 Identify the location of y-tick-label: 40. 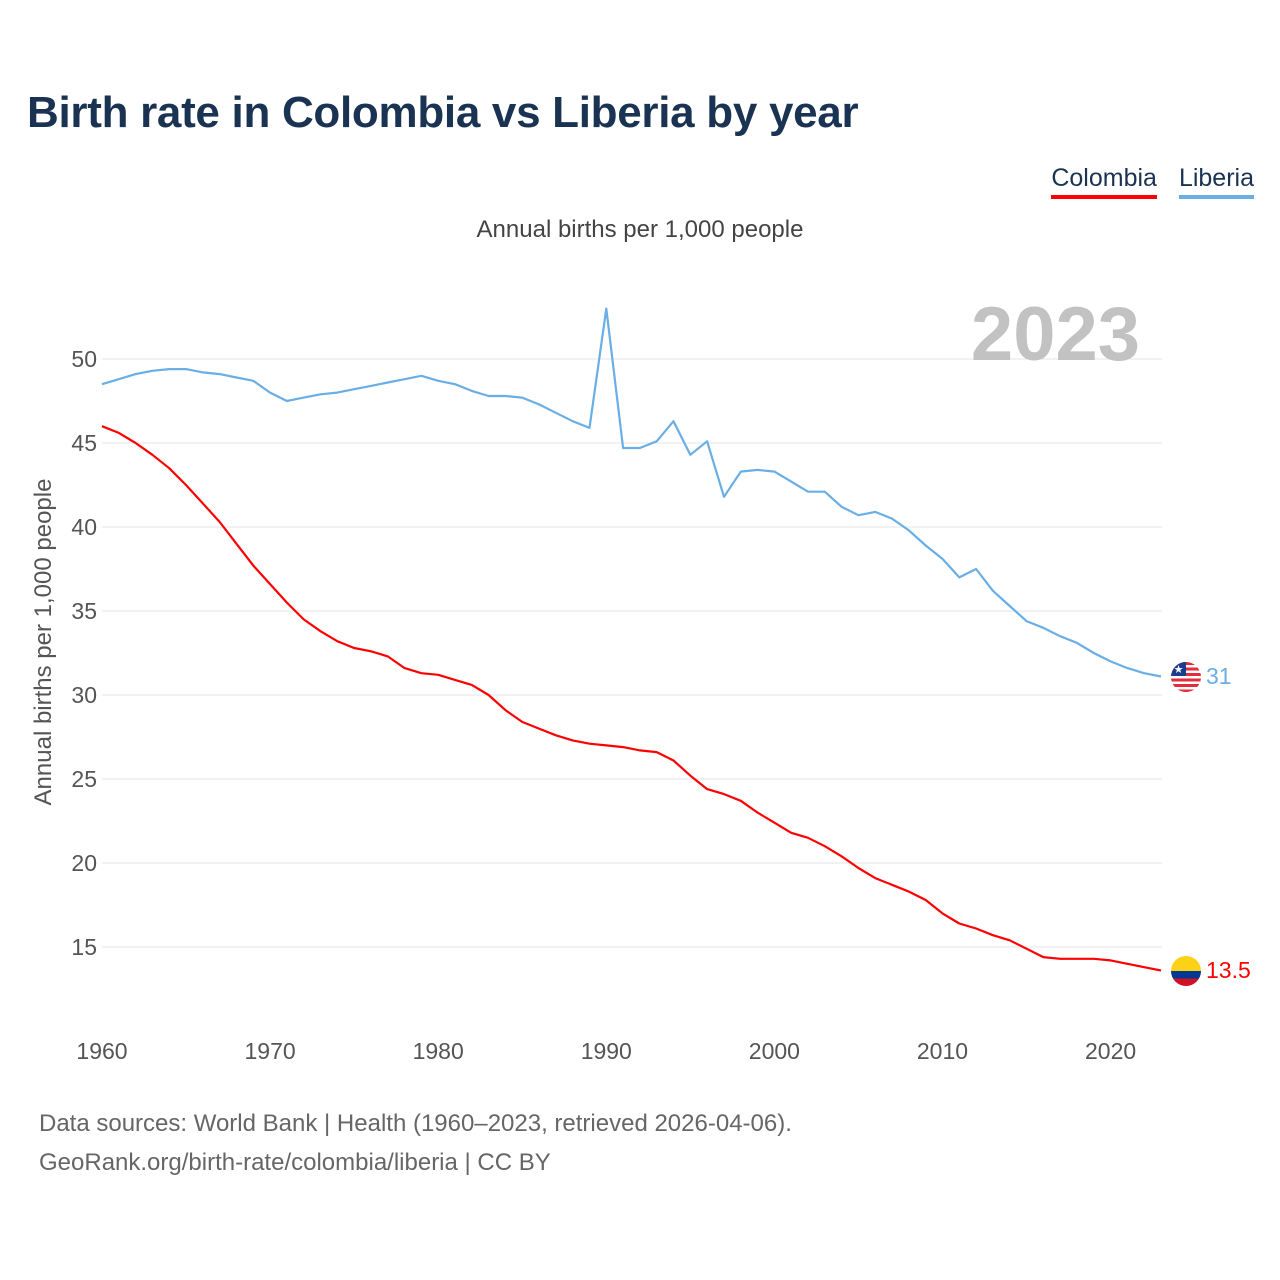
(84, 527).